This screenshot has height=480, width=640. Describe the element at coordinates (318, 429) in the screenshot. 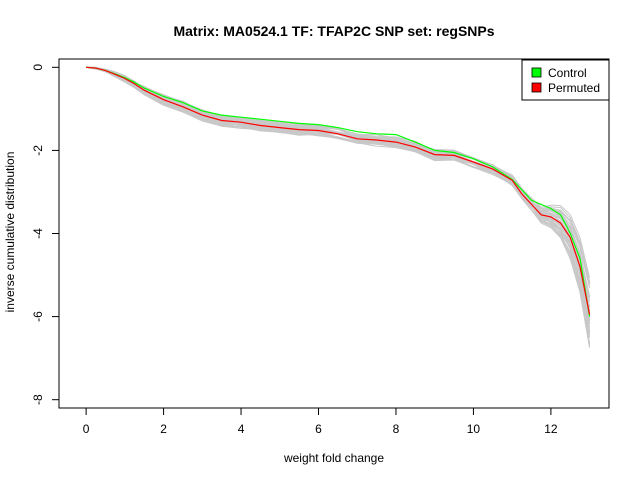

I see `x-tick-label: 6` at that location.